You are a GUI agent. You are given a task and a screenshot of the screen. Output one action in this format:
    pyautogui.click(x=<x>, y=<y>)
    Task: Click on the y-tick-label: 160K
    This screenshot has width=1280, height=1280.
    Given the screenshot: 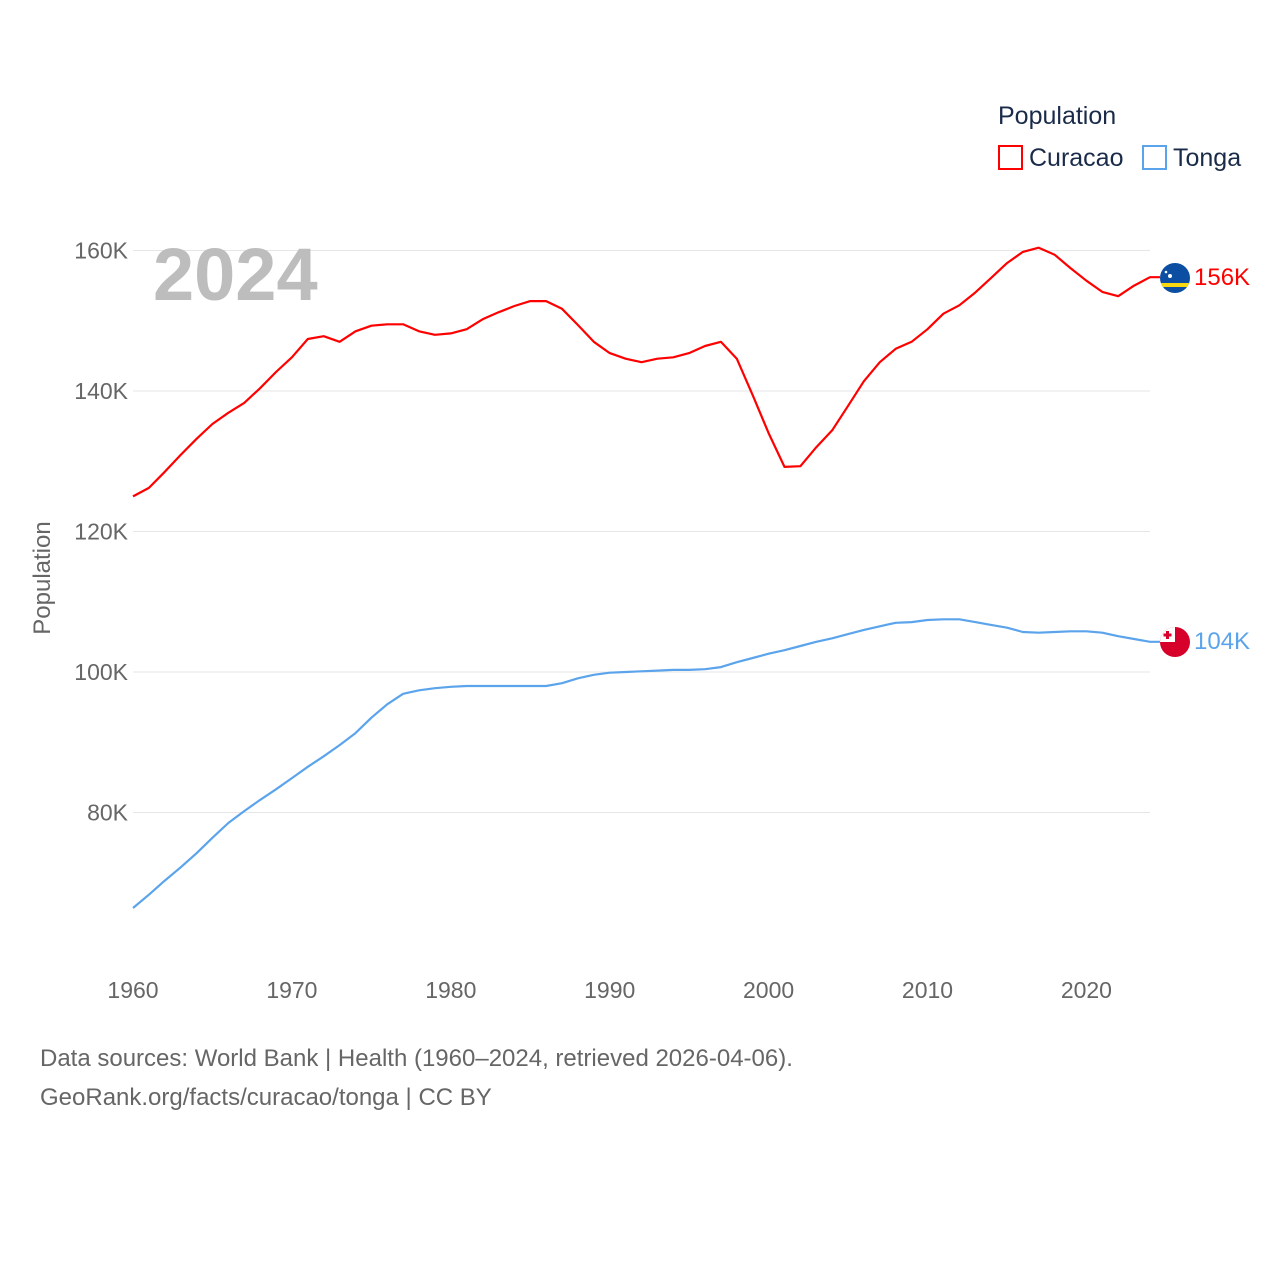 What is the action you would take?
    pyautogui.click(x=101, y=251)
    